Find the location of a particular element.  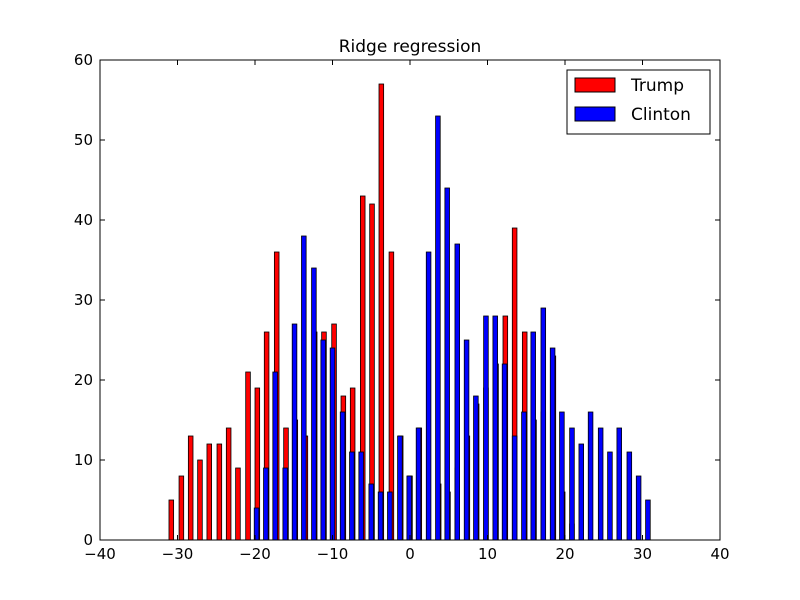

y-tick-label: 20 is located at coordinates (83, 380).